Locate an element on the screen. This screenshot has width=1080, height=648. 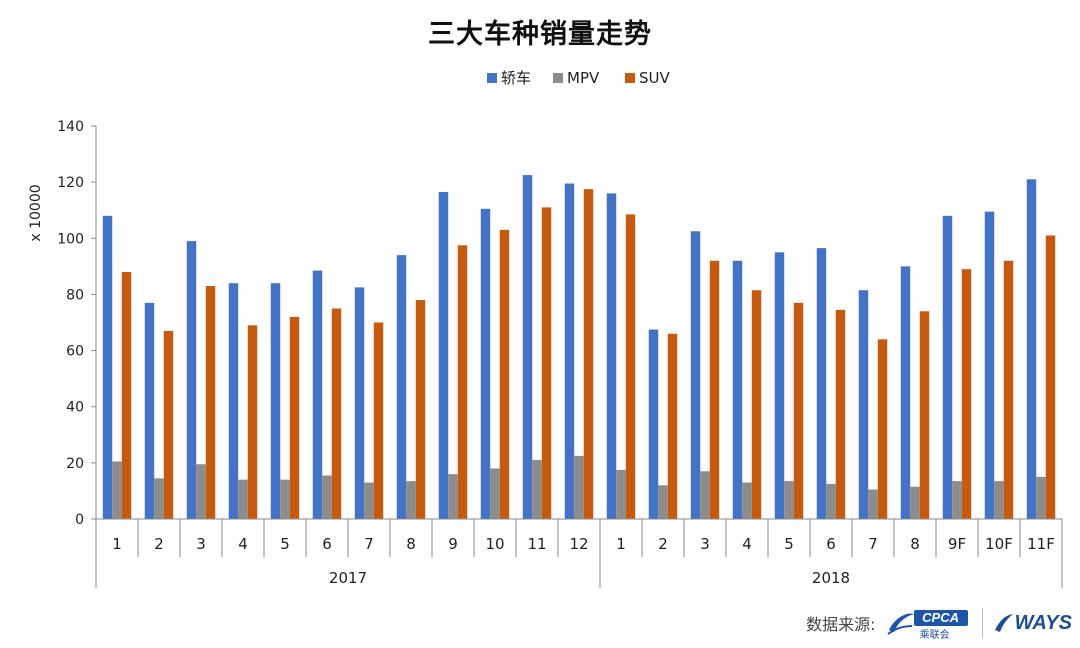
cpca-logo-text: CPCA is located at coordinates (940, 618).